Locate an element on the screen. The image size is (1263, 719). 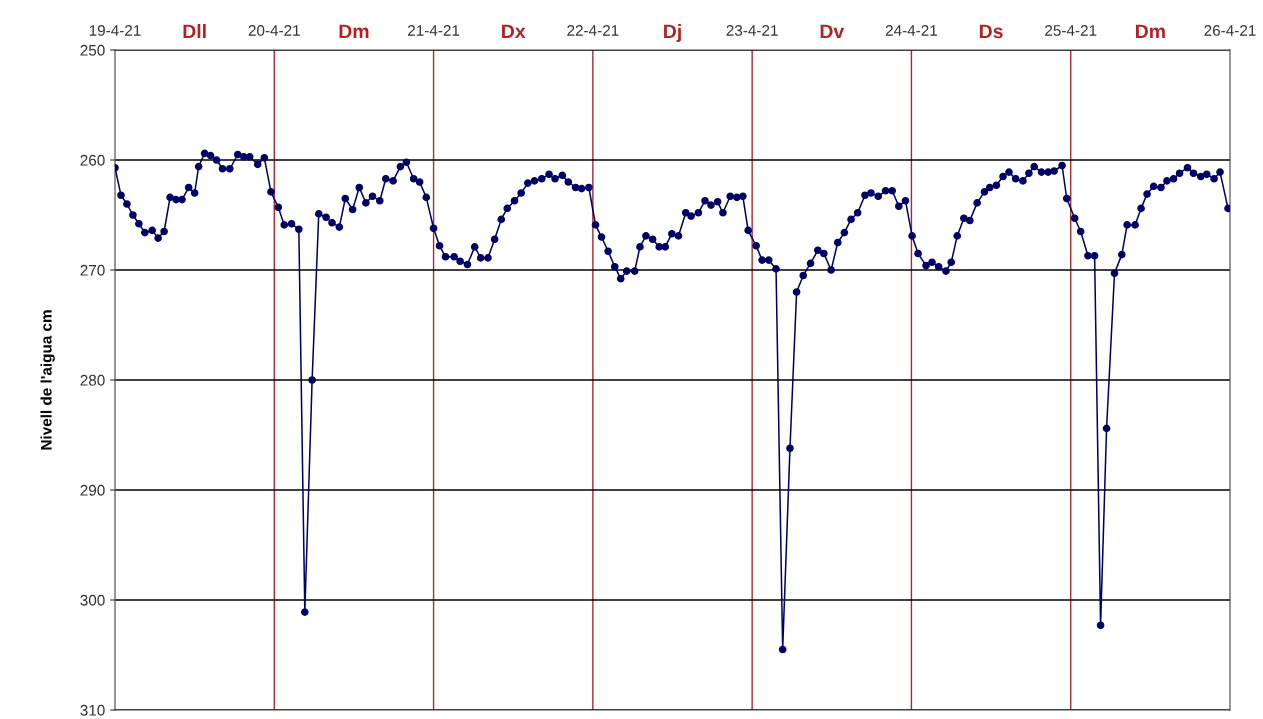
x-tick-label: 21-4-21 is located at coordinates (434, 30).